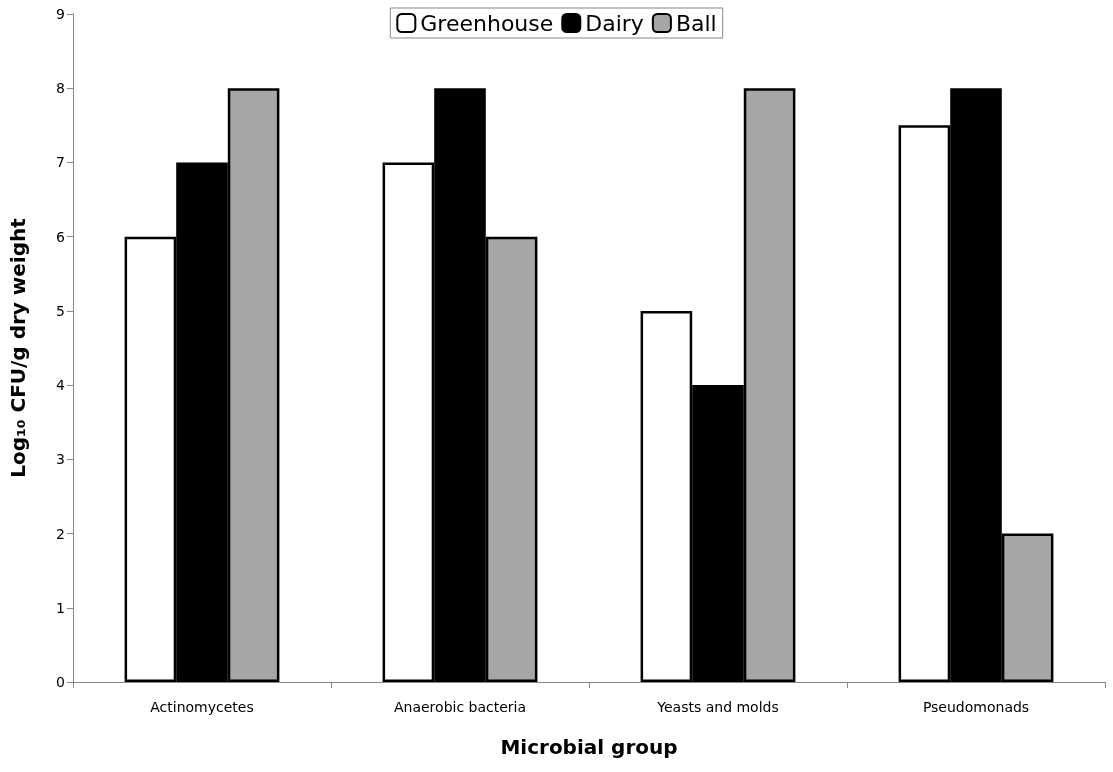  I want to click on y-tick-label: 9, so click(60, 14).